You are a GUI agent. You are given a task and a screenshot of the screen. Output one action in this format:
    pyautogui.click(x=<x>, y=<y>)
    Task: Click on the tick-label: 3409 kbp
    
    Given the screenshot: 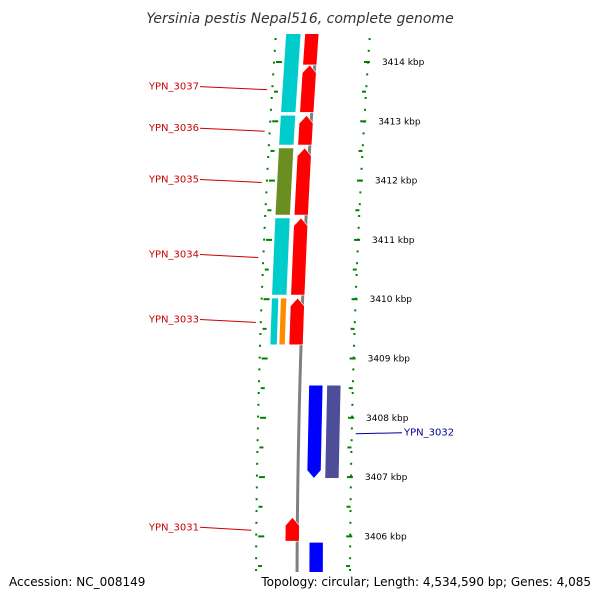 What is the action you would take?
    pyautogui.click(x=389, y=360)
    